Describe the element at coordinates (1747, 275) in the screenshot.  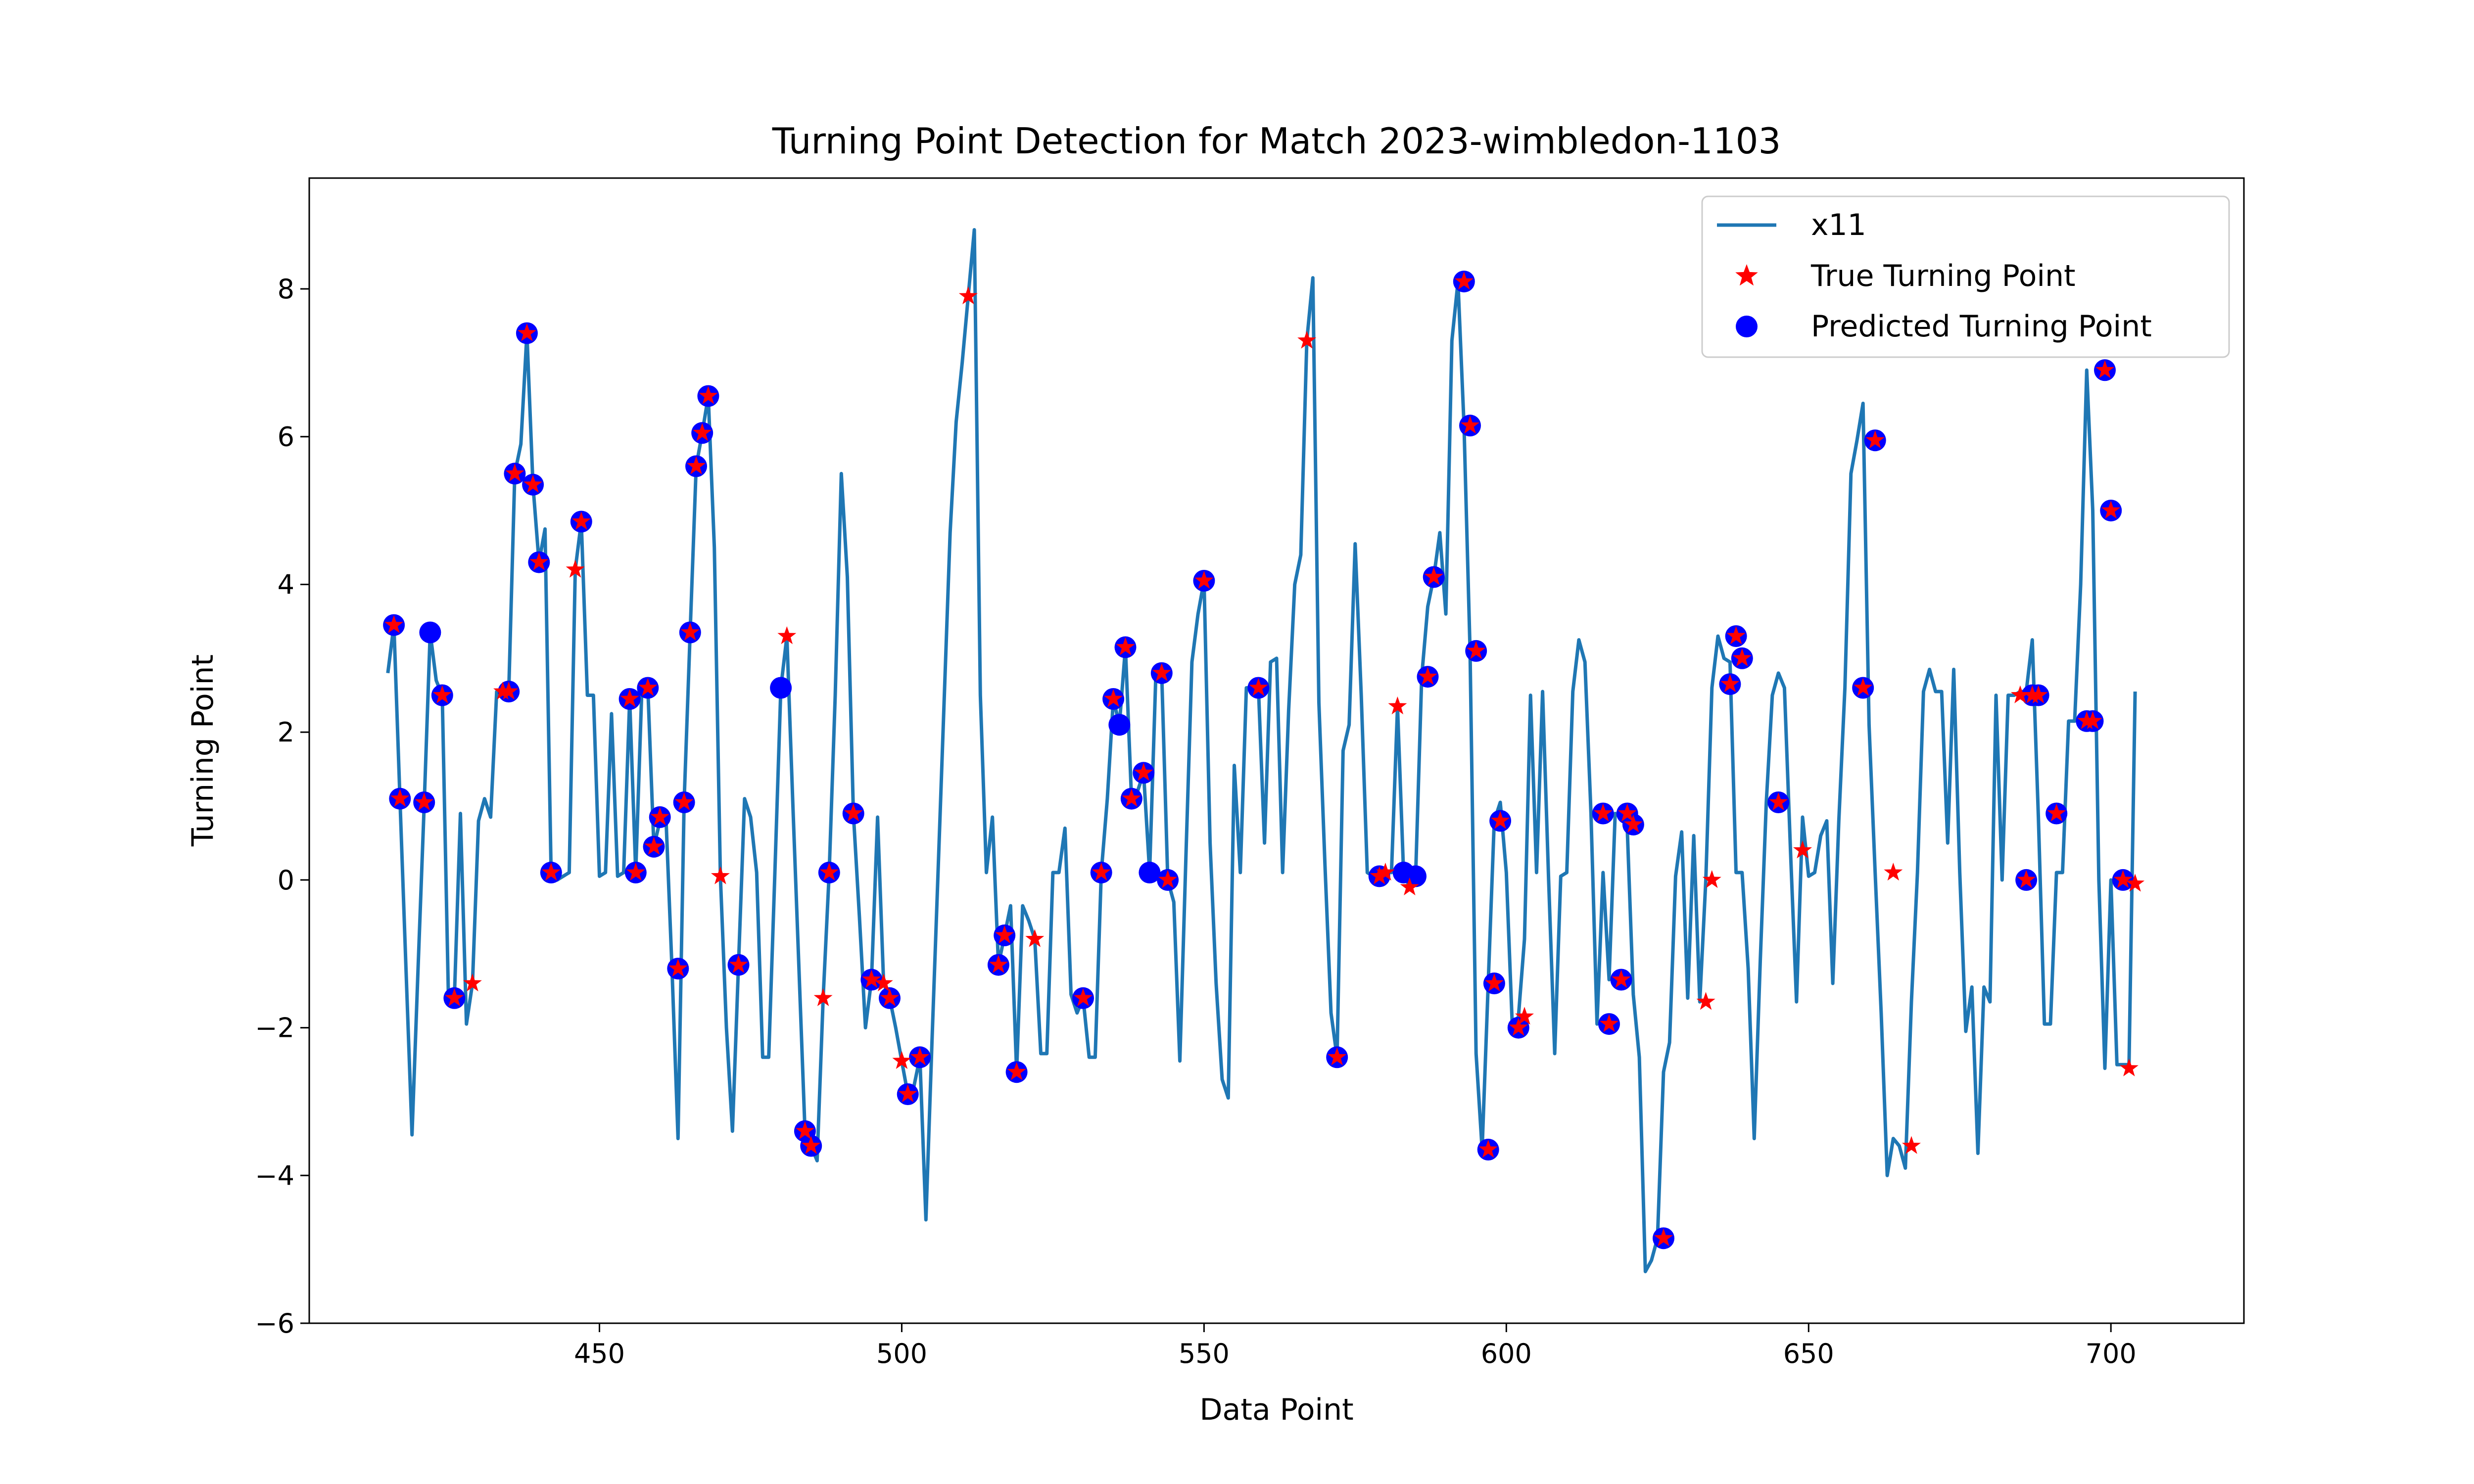
I see `legend-star-swatch` at that location.